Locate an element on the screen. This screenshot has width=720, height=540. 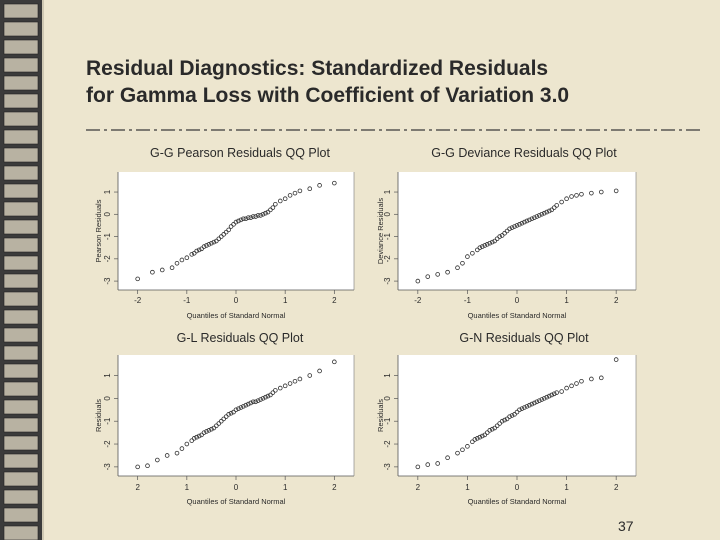
filmstrip-border is located at coordinates (22, 270).